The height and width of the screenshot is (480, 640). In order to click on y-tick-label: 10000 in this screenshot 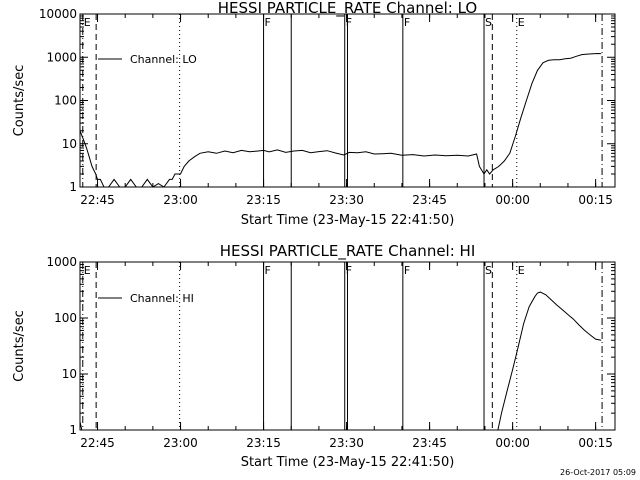, I will do `click(58, 14)`.